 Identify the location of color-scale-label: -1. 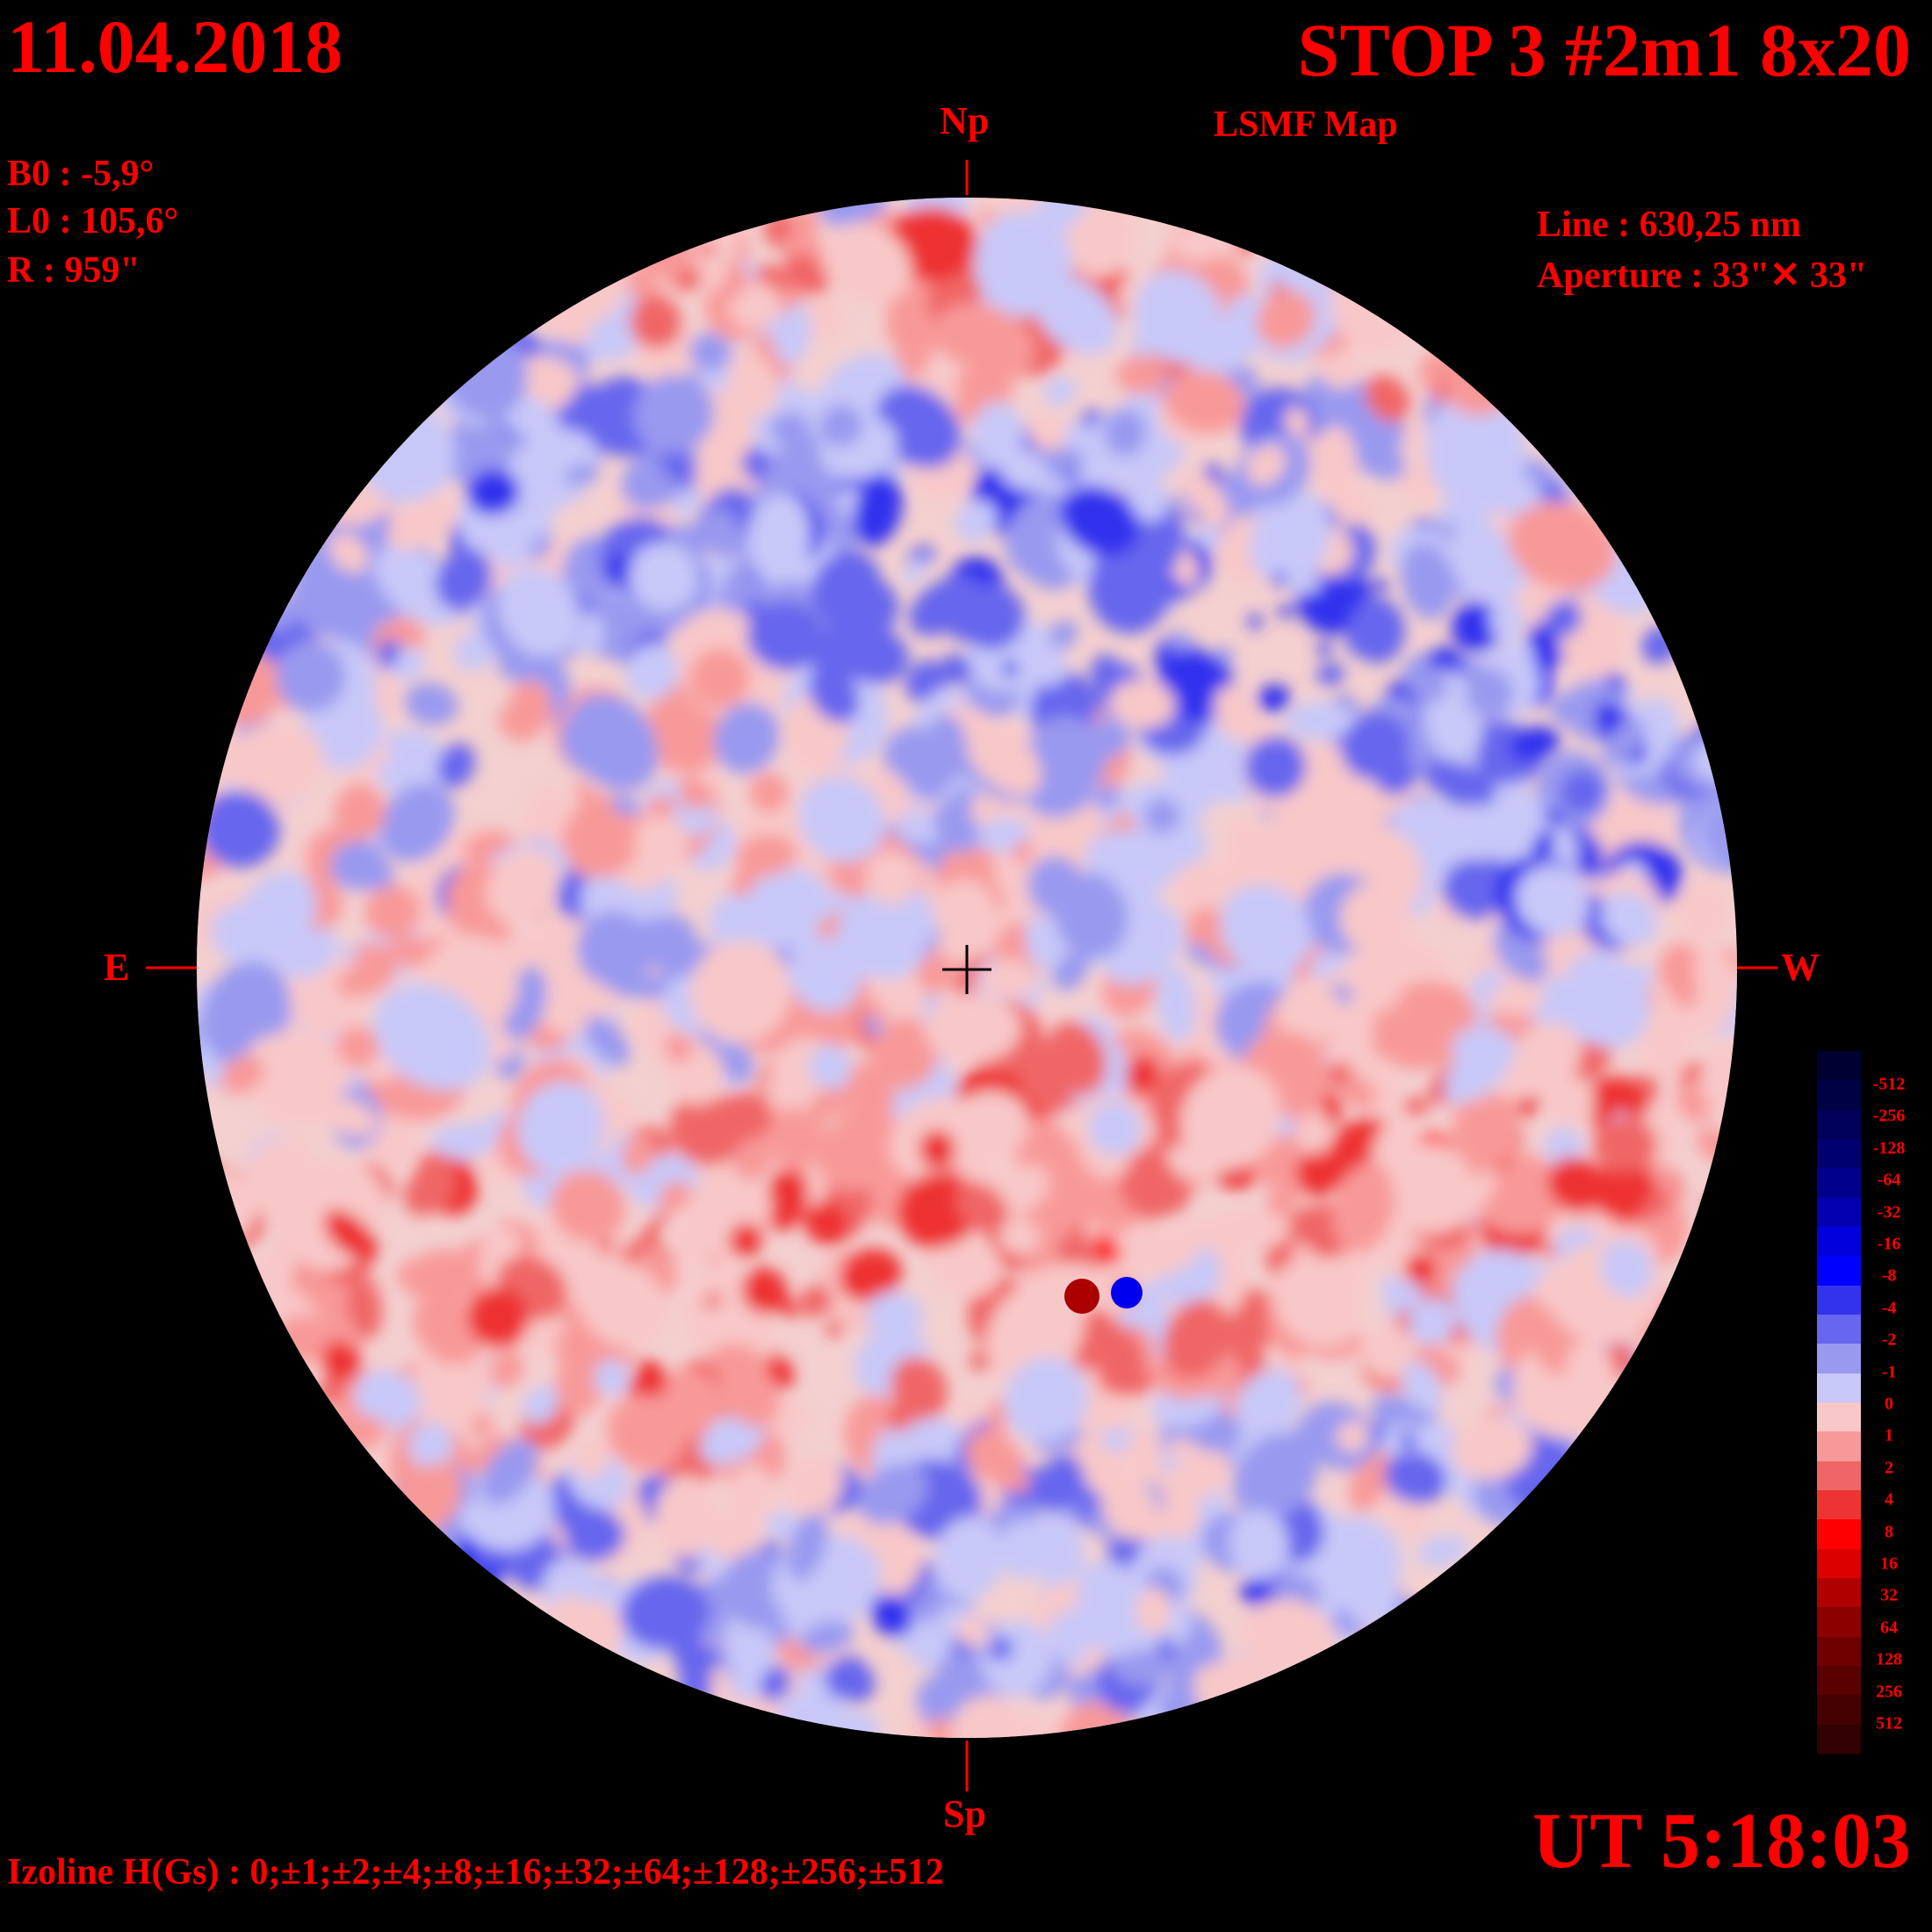
(1889, 1372).